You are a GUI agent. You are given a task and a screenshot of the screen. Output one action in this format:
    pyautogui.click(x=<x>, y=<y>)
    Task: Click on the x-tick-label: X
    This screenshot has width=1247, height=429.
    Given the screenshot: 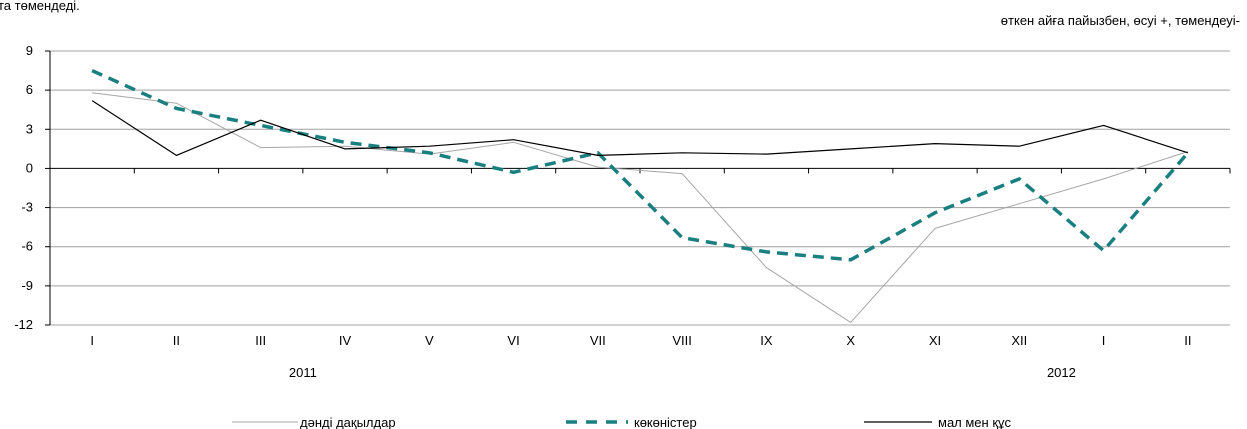 What is the action you would take?
    pyautogui.click(x=850, y=340)
    